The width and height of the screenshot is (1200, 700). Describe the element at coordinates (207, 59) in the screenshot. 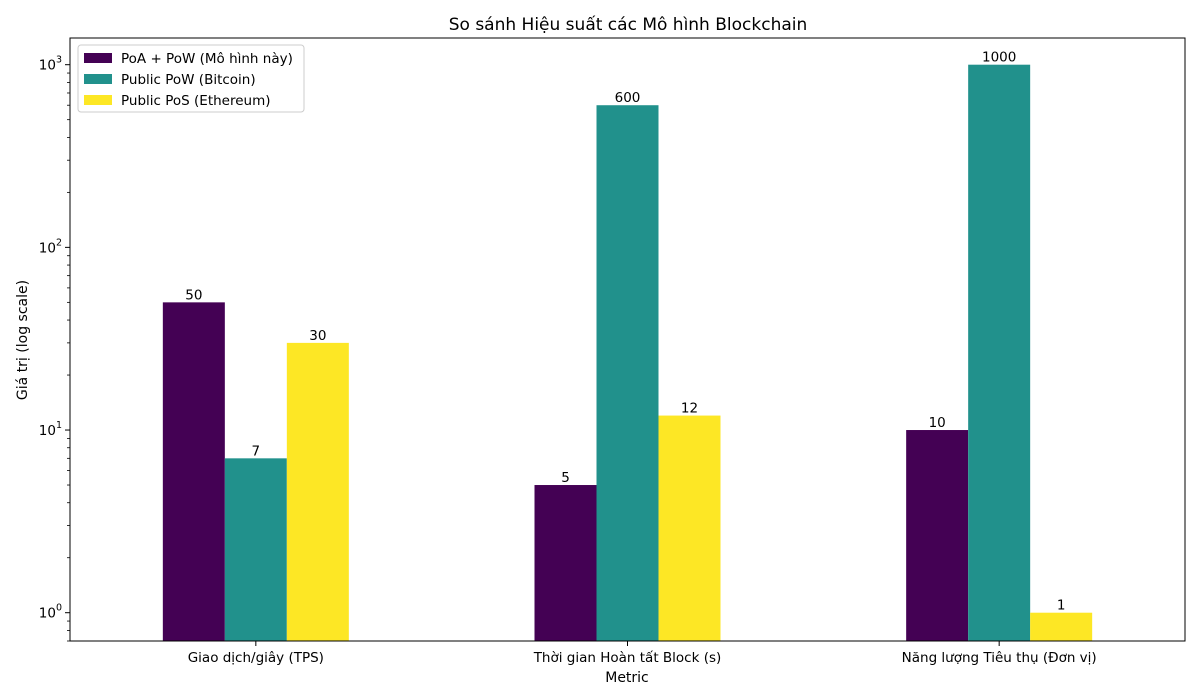

I see `legend-entry: PoA + PoW (Mô hình này)` at that location.